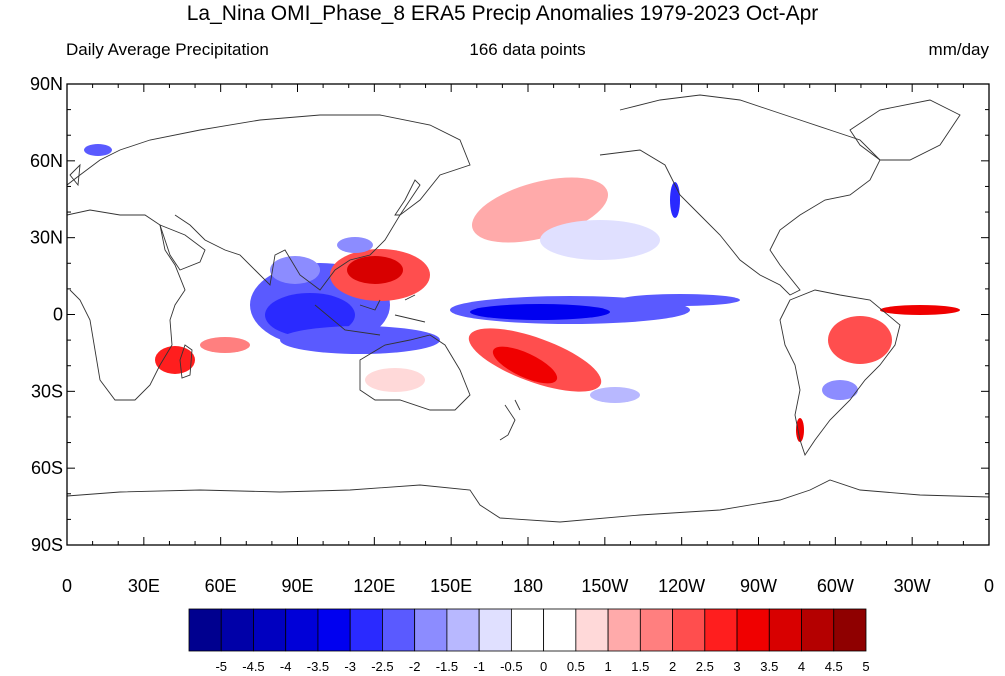  Describe the element at coordinates (375, 270) in the screenshot. I see `anomaly-west-pacific-wet-core` at that location.